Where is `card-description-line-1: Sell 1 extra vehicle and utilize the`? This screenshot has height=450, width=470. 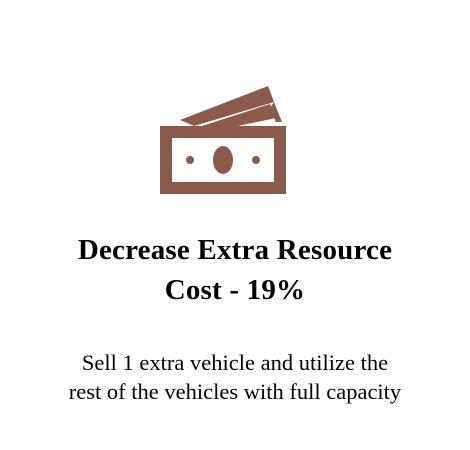 card-description-line-1: Sell 1 extra vehicle and utilize the is located at coordinates (235, 362).